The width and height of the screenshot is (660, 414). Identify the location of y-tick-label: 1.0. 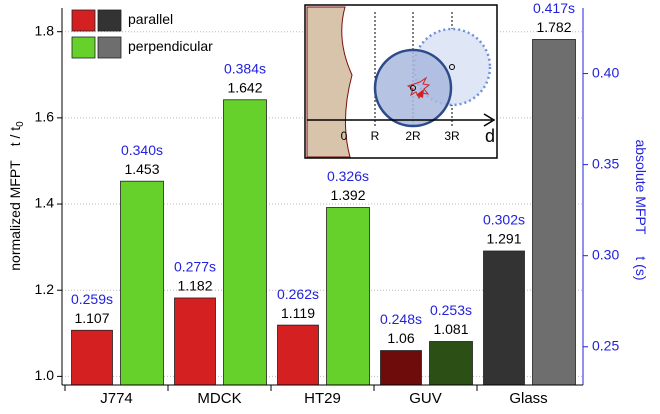
(45, 375).